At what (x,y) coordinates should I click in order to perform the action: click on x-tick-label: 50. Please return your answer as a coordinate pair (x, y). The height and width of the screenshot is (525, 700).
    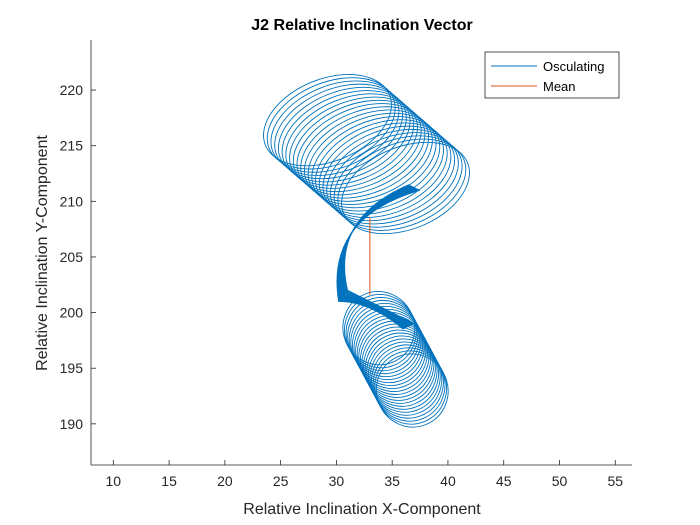
    Looking at the image, I should click on (560, 481).